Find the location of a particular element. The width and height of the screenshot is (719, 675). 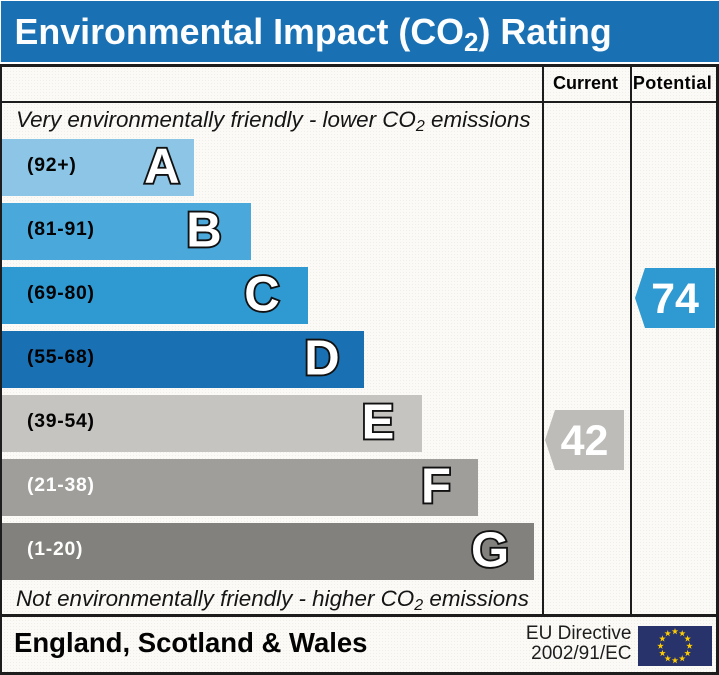

svg-text: 74 is located at coordinates (675, 299).